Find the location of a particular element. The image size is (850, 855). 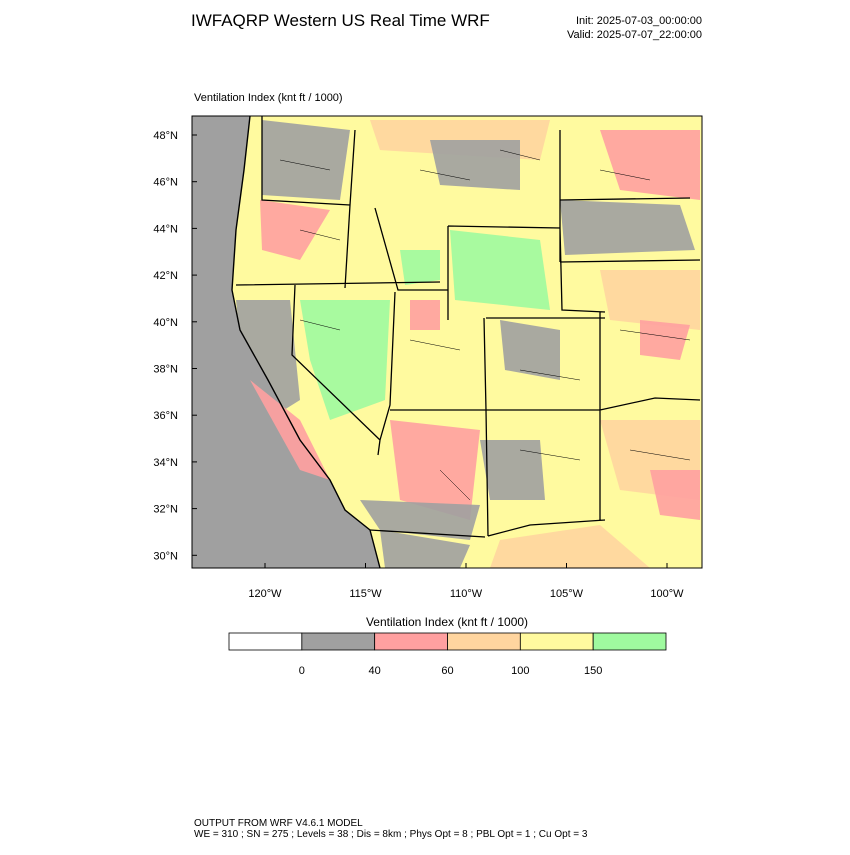

title: IWFAQRP Western US Real Time WRF is located at coordinates (340, 20).